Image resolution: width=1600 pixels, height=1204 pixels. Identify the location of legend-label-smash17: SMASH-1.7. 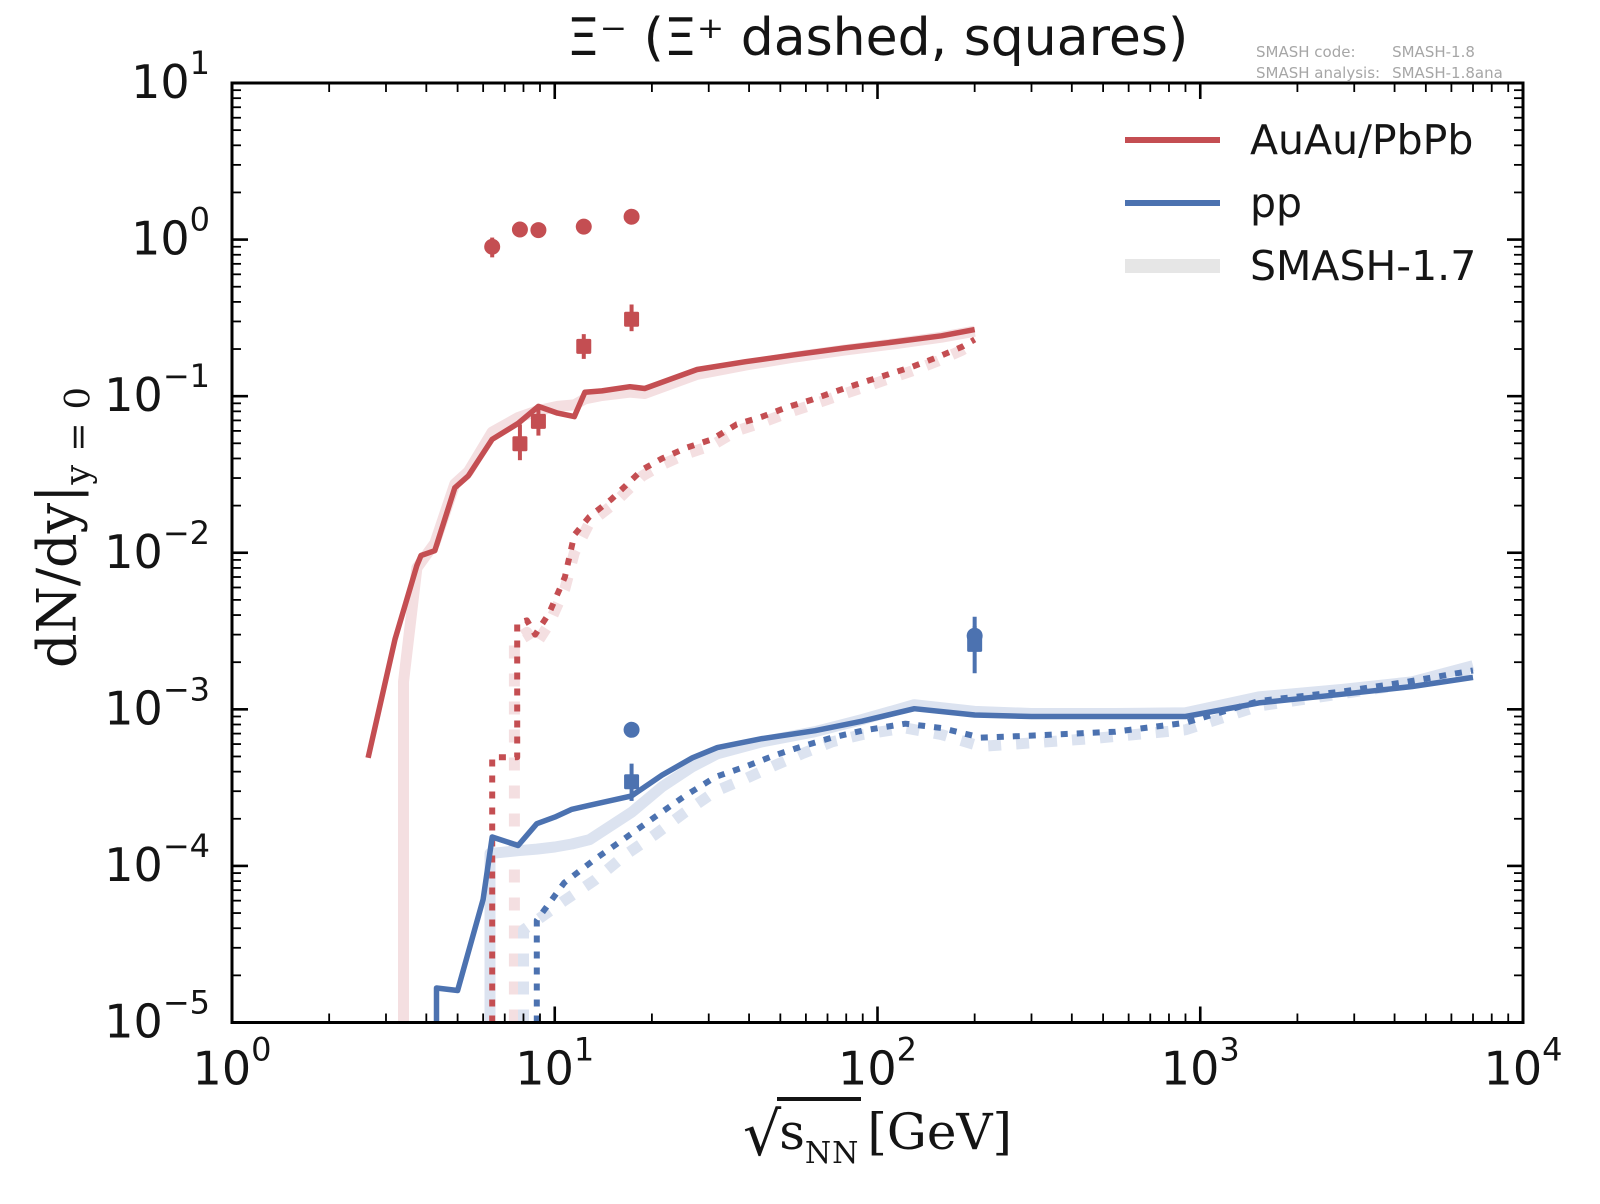
(1363, 265).